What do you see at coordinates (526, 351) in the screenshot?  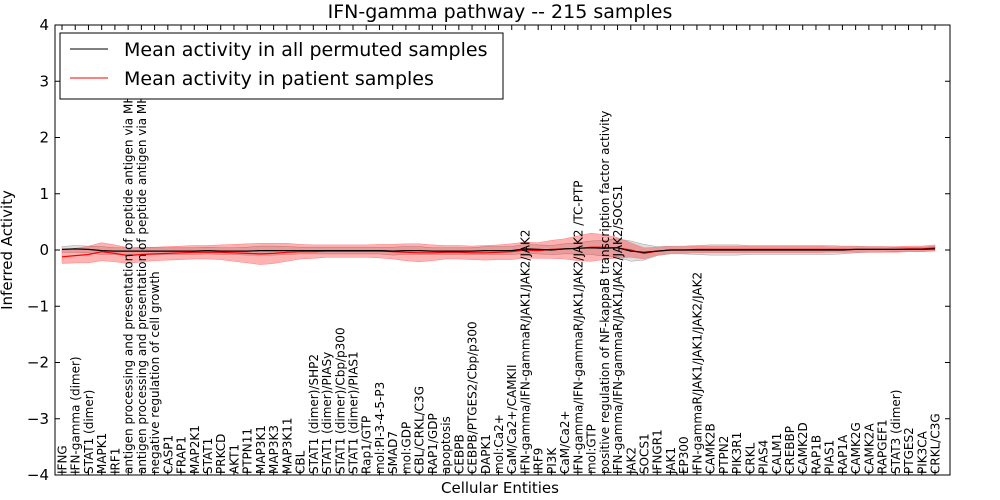 I see `x-tick-label: IFN-gamma/IFN-gammaR/JAK1/JAK2/JAK2` at bounding box center [526, 351].